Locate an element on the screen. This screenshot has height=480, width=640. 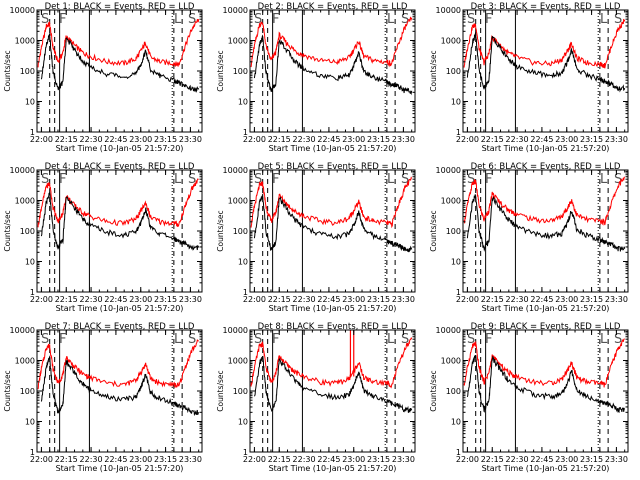
panel-title: Det 2: BLACK = Events, RED = LLD is located at coordinates (333, 7).